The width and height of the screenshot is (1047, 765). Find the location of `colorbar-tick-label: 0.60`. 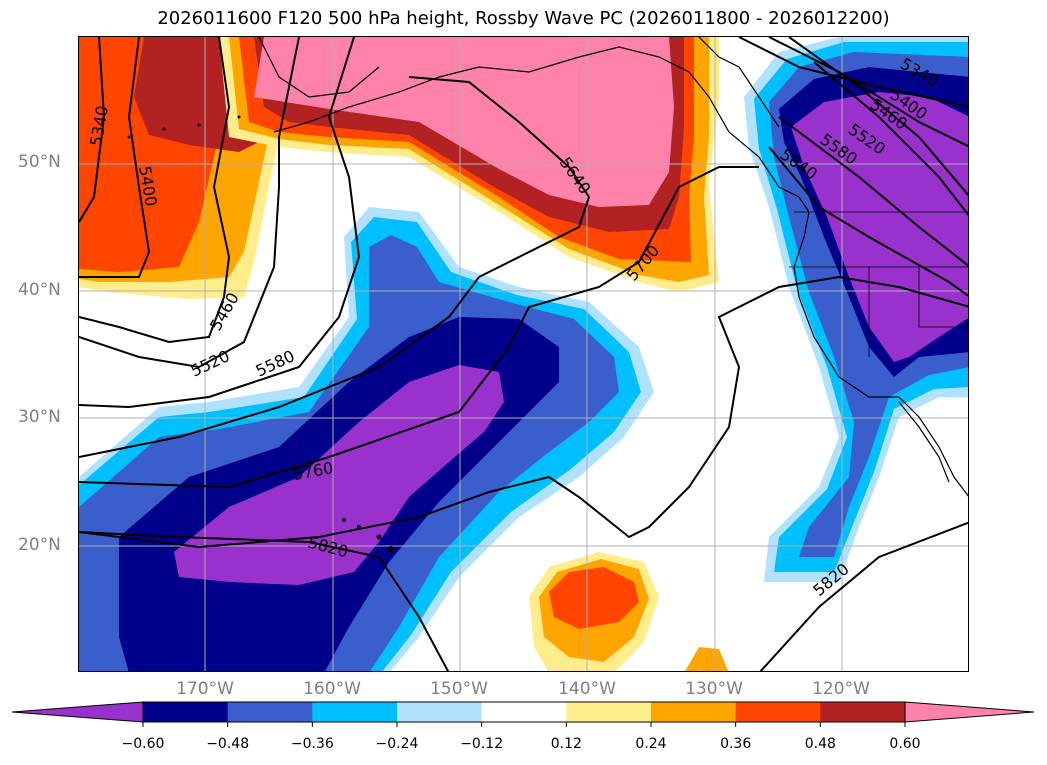

colorbar-tick-label: 0.60 is located at coordinates (905, 744).